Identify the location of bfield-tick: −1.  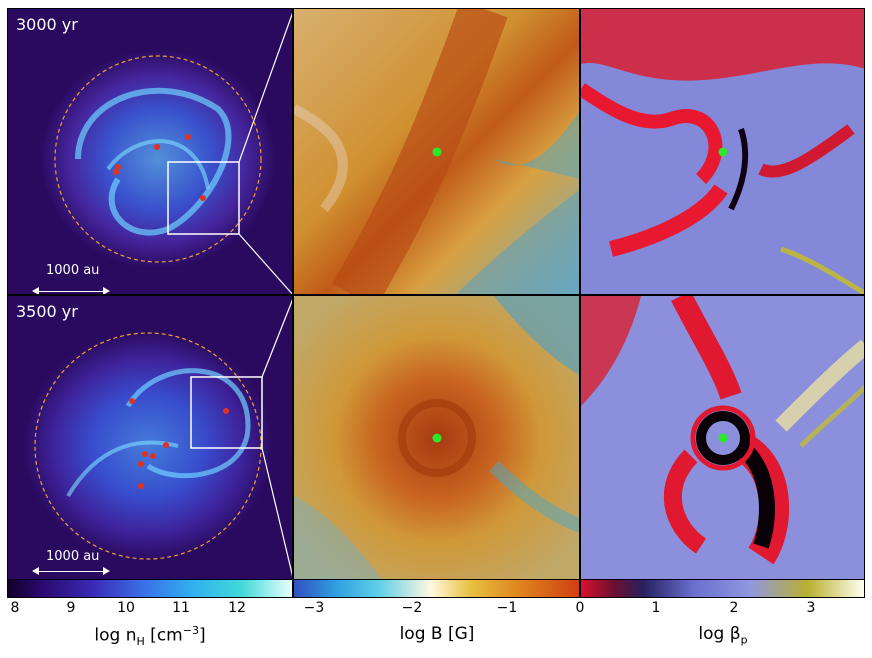
(507, 608).